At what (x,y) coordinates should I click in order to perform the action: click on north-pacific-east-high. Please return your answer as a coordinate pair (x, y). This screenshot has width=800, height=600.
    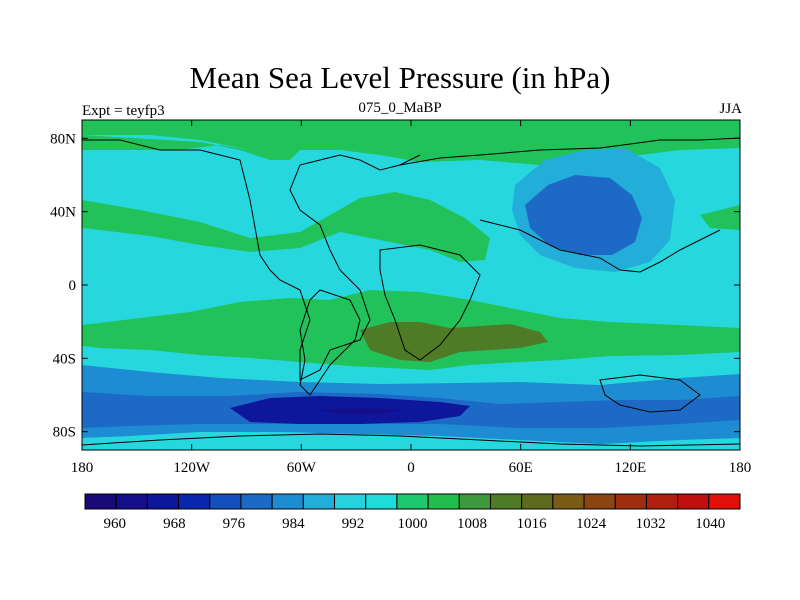
    Looking at the image, I should click on (720, 217).